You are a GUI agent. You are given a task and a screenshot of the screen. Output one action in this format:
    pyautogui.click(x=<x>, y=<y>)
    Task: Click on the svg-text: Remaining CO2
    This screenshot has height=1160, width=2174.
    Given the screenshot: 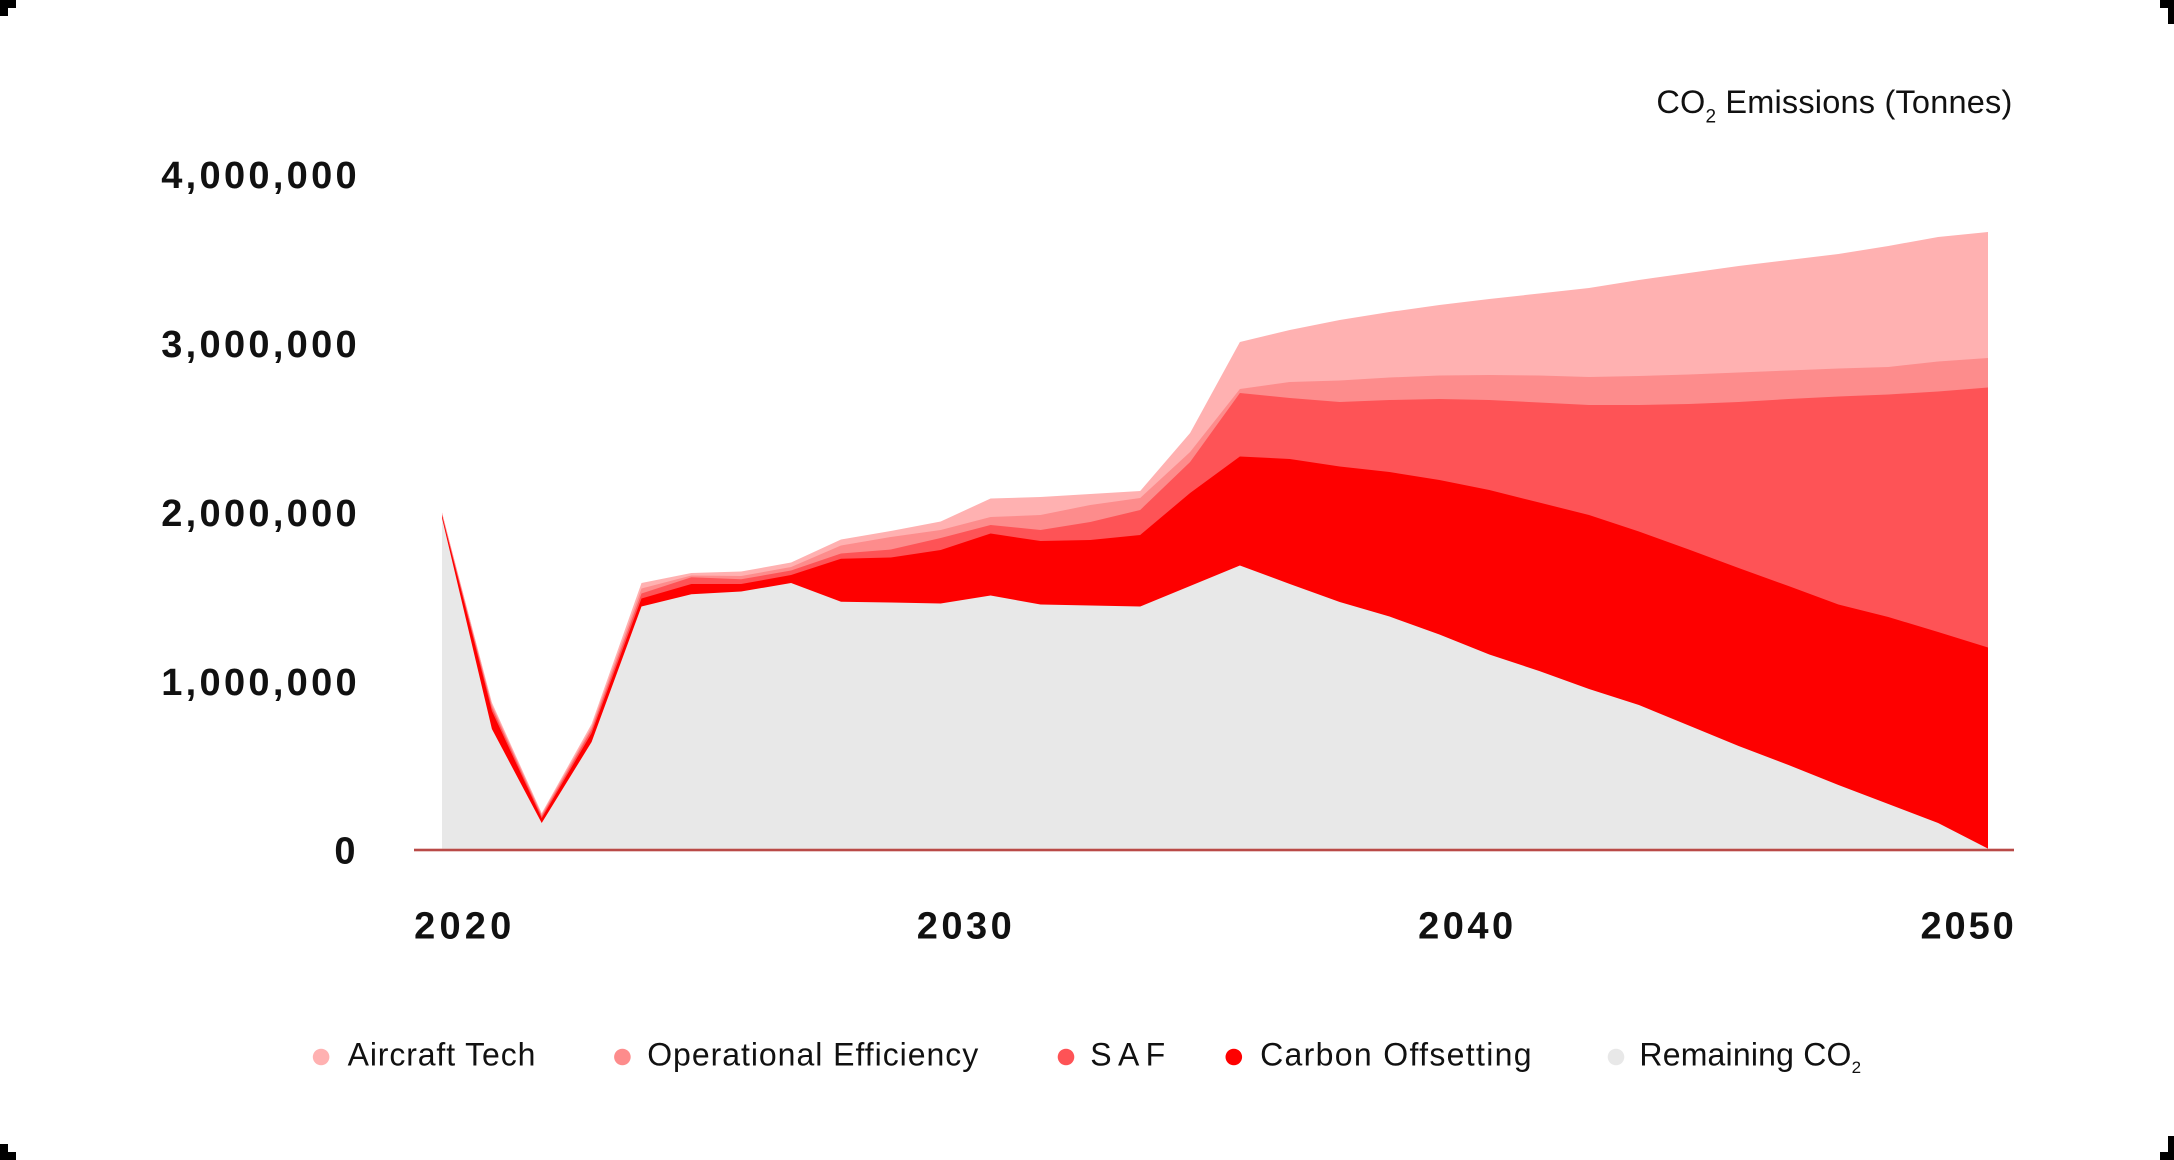 What is the action you would take?
    pyautogui.click(x=1750, y=1057)
    